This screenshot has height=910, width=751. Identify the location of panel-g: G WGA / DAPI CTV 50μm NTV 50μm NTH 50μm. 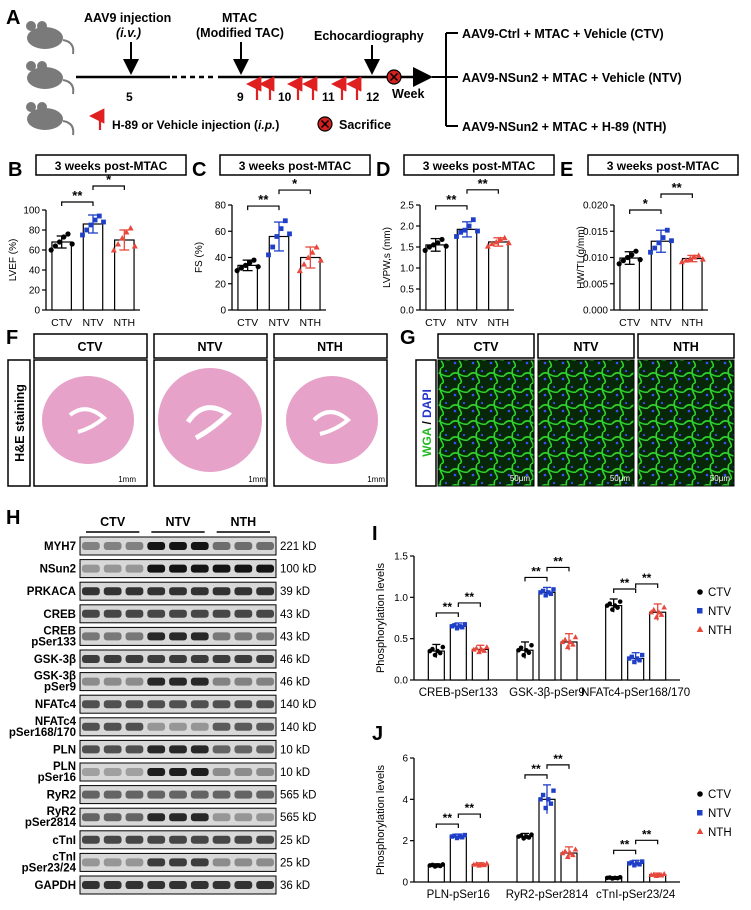
(567, 407).